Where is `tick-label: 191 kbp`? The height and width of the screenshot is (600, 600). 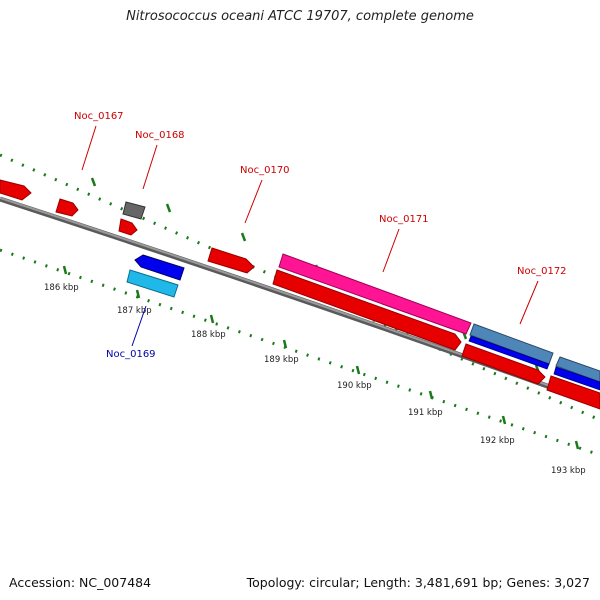 tick-label: 191 kbp is located at coordinates (425, 413).